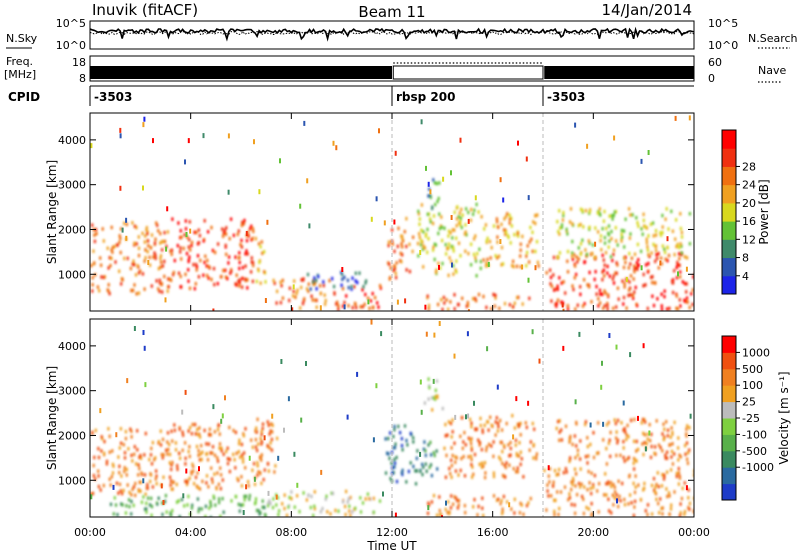 The height and width of the screenshot is (554, 800). I want to click on colorbar-segment, so click(729, 394).